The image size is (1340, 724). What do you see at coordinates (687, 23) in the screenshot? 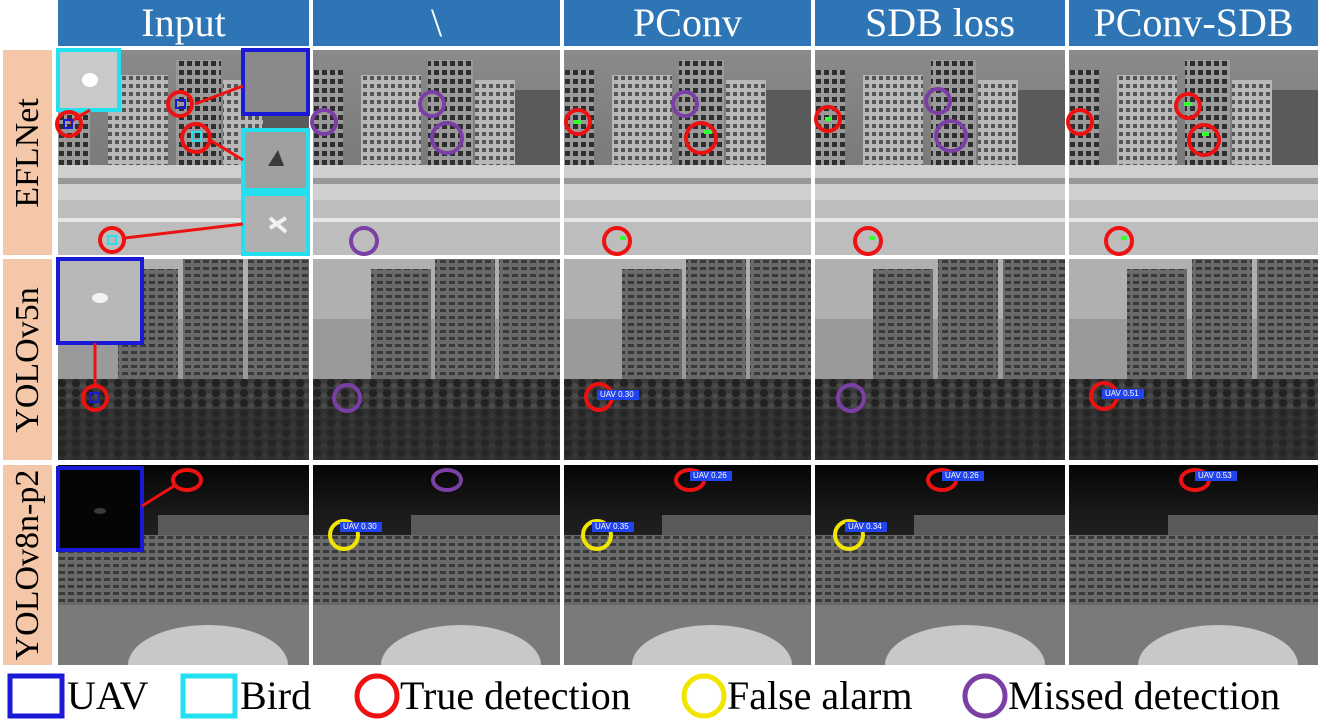
I see `col-header-pconv: PConv` at bounding box center [687, 23].